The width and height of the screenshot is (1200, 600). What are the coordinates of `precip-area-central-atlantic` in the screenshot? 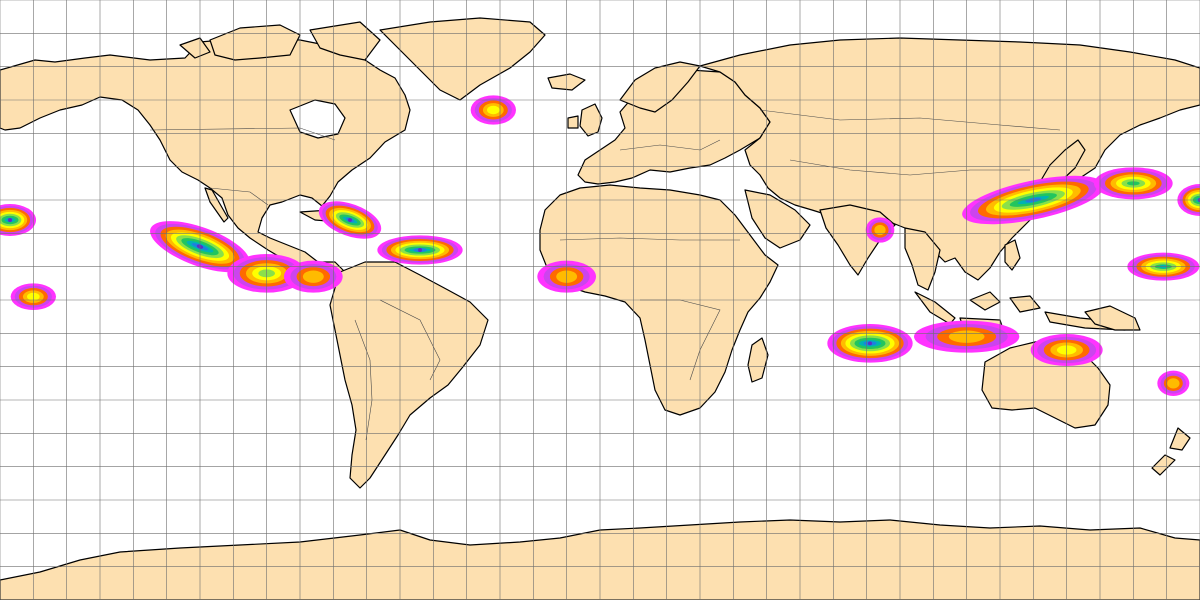 It's located at (420, 250).